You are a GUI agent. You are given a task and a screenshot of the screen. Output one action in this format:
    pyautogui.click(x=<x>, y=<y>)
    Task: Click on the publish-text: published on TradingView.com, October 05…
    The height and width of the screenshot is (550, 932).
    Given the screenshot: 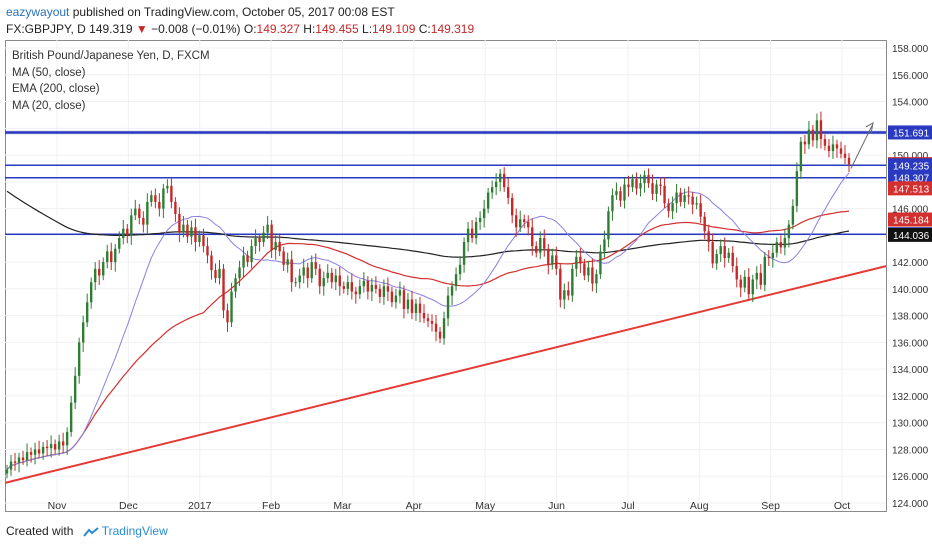 What is the action you would take?
    pyautogui.click(x=233, y=12)
    